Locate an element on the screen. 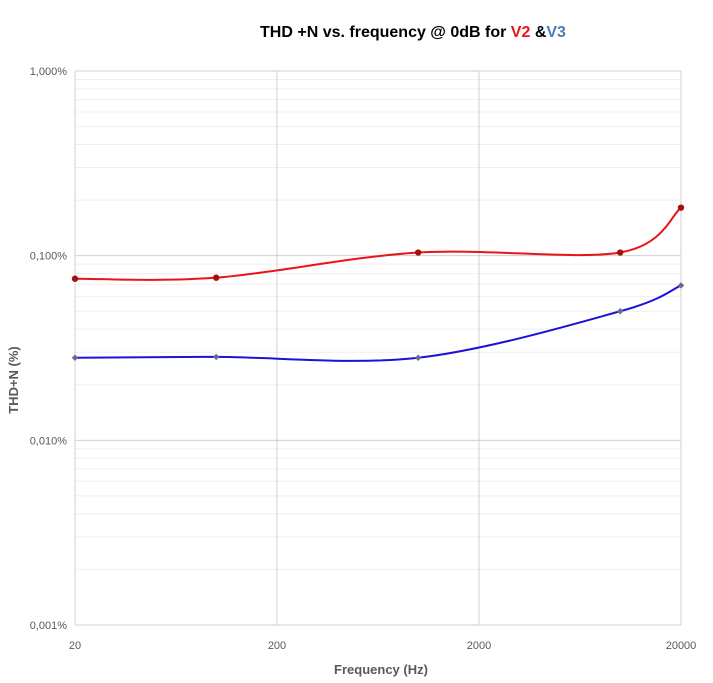  chart-title-joiner: & is located at coordinates (538, 32).